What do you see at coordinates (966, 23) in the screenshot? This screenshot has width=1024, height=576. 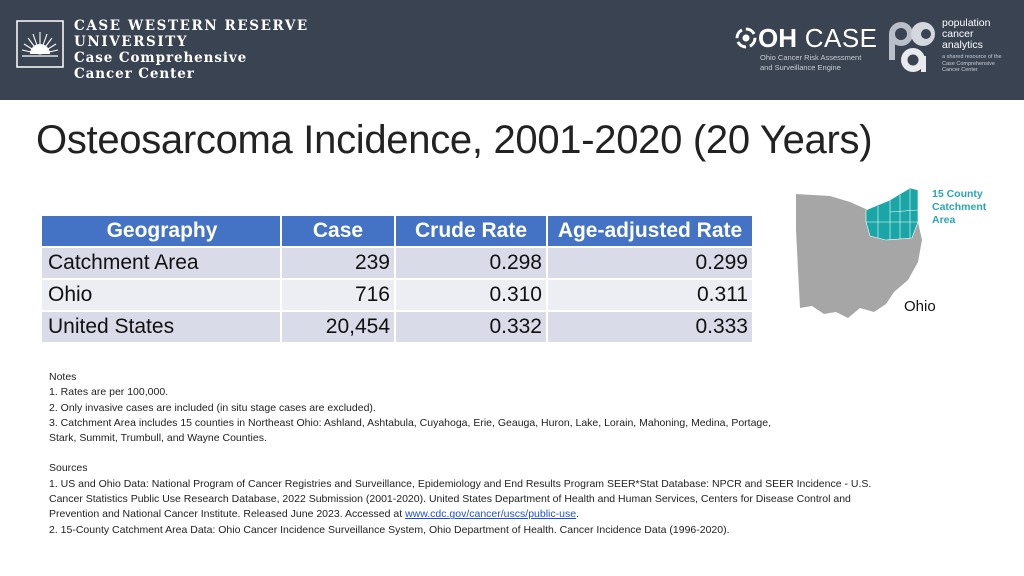 I see `pca-line-1: population` at bounding box center [966, 23].